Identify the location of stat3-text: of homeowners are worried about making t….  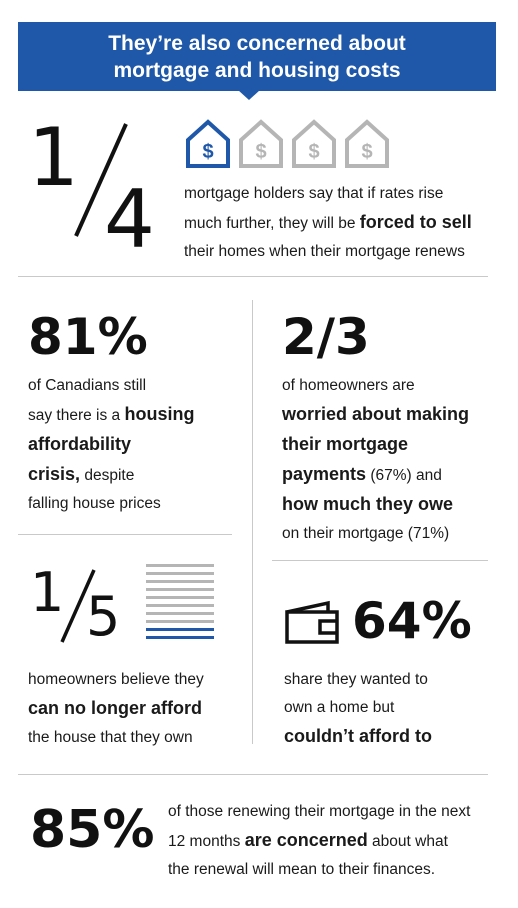
(392, 460).